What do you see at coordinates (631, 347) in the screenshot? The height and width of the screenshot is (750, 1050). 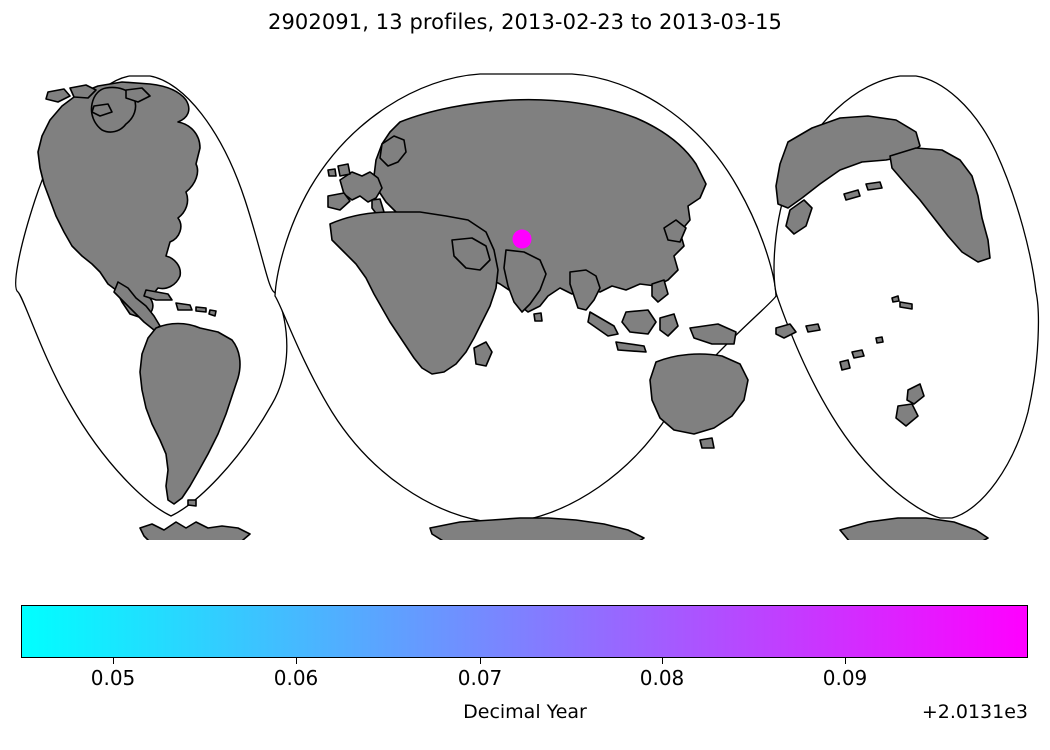 I see `java` at bounding box center [631, 347].